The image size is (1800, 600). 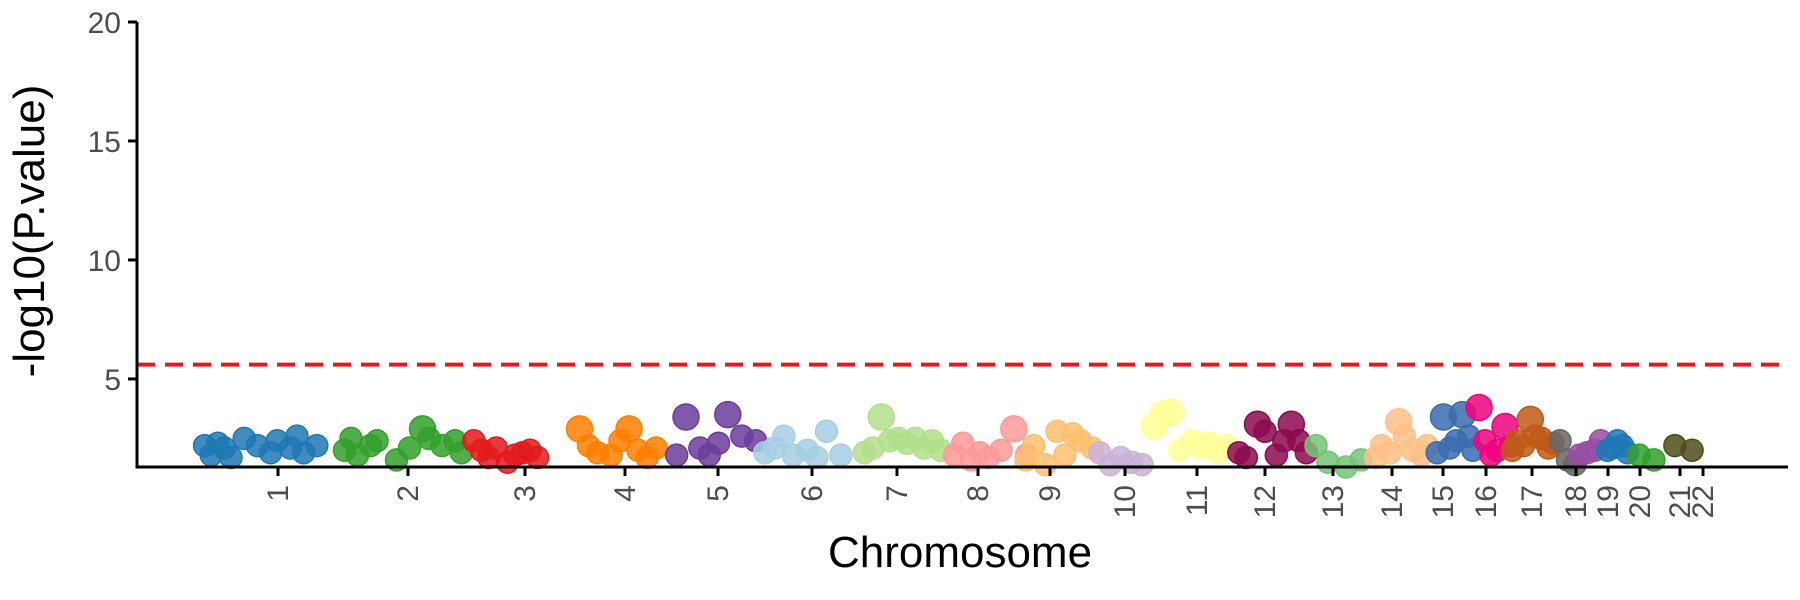 I want to click on x-tick-label-chr4: 4, so click(x=625, y=493).